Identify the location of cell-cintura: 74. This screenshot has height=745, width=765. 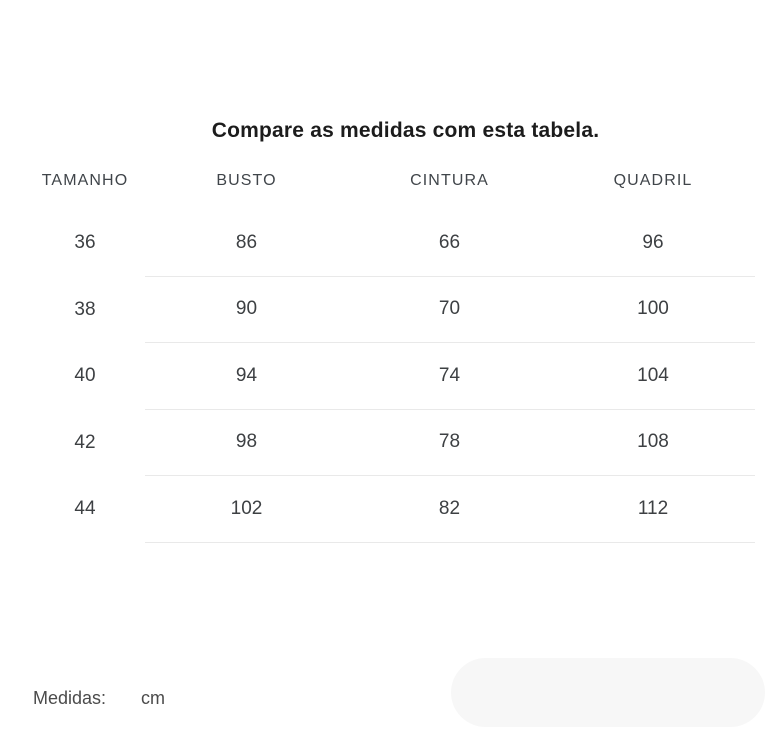
(449, 376).